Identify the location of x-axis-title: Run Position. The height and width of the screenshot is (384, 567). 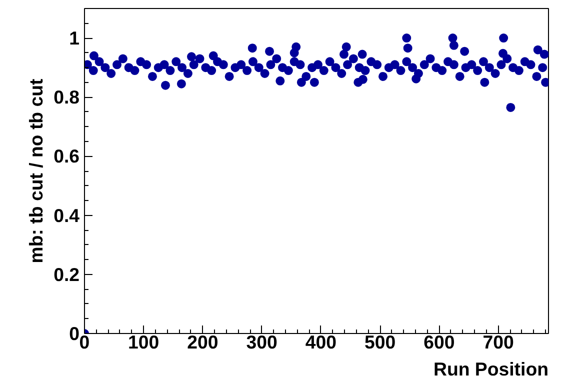
(491, 369).